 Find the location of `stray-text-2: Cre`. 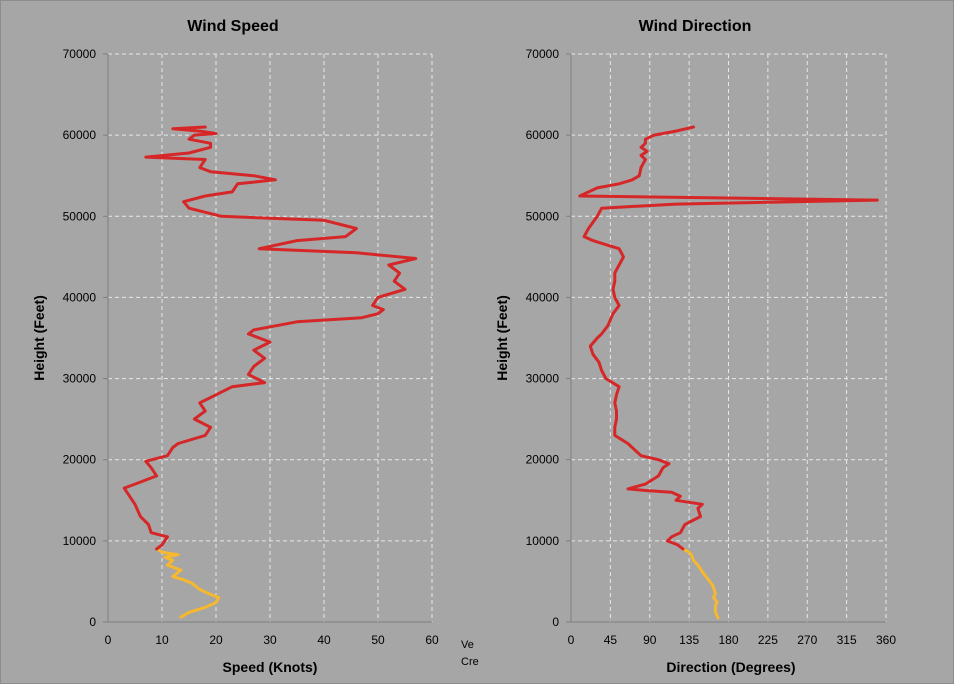

stray-text-2: Cre is located at coordinates (470, 662).